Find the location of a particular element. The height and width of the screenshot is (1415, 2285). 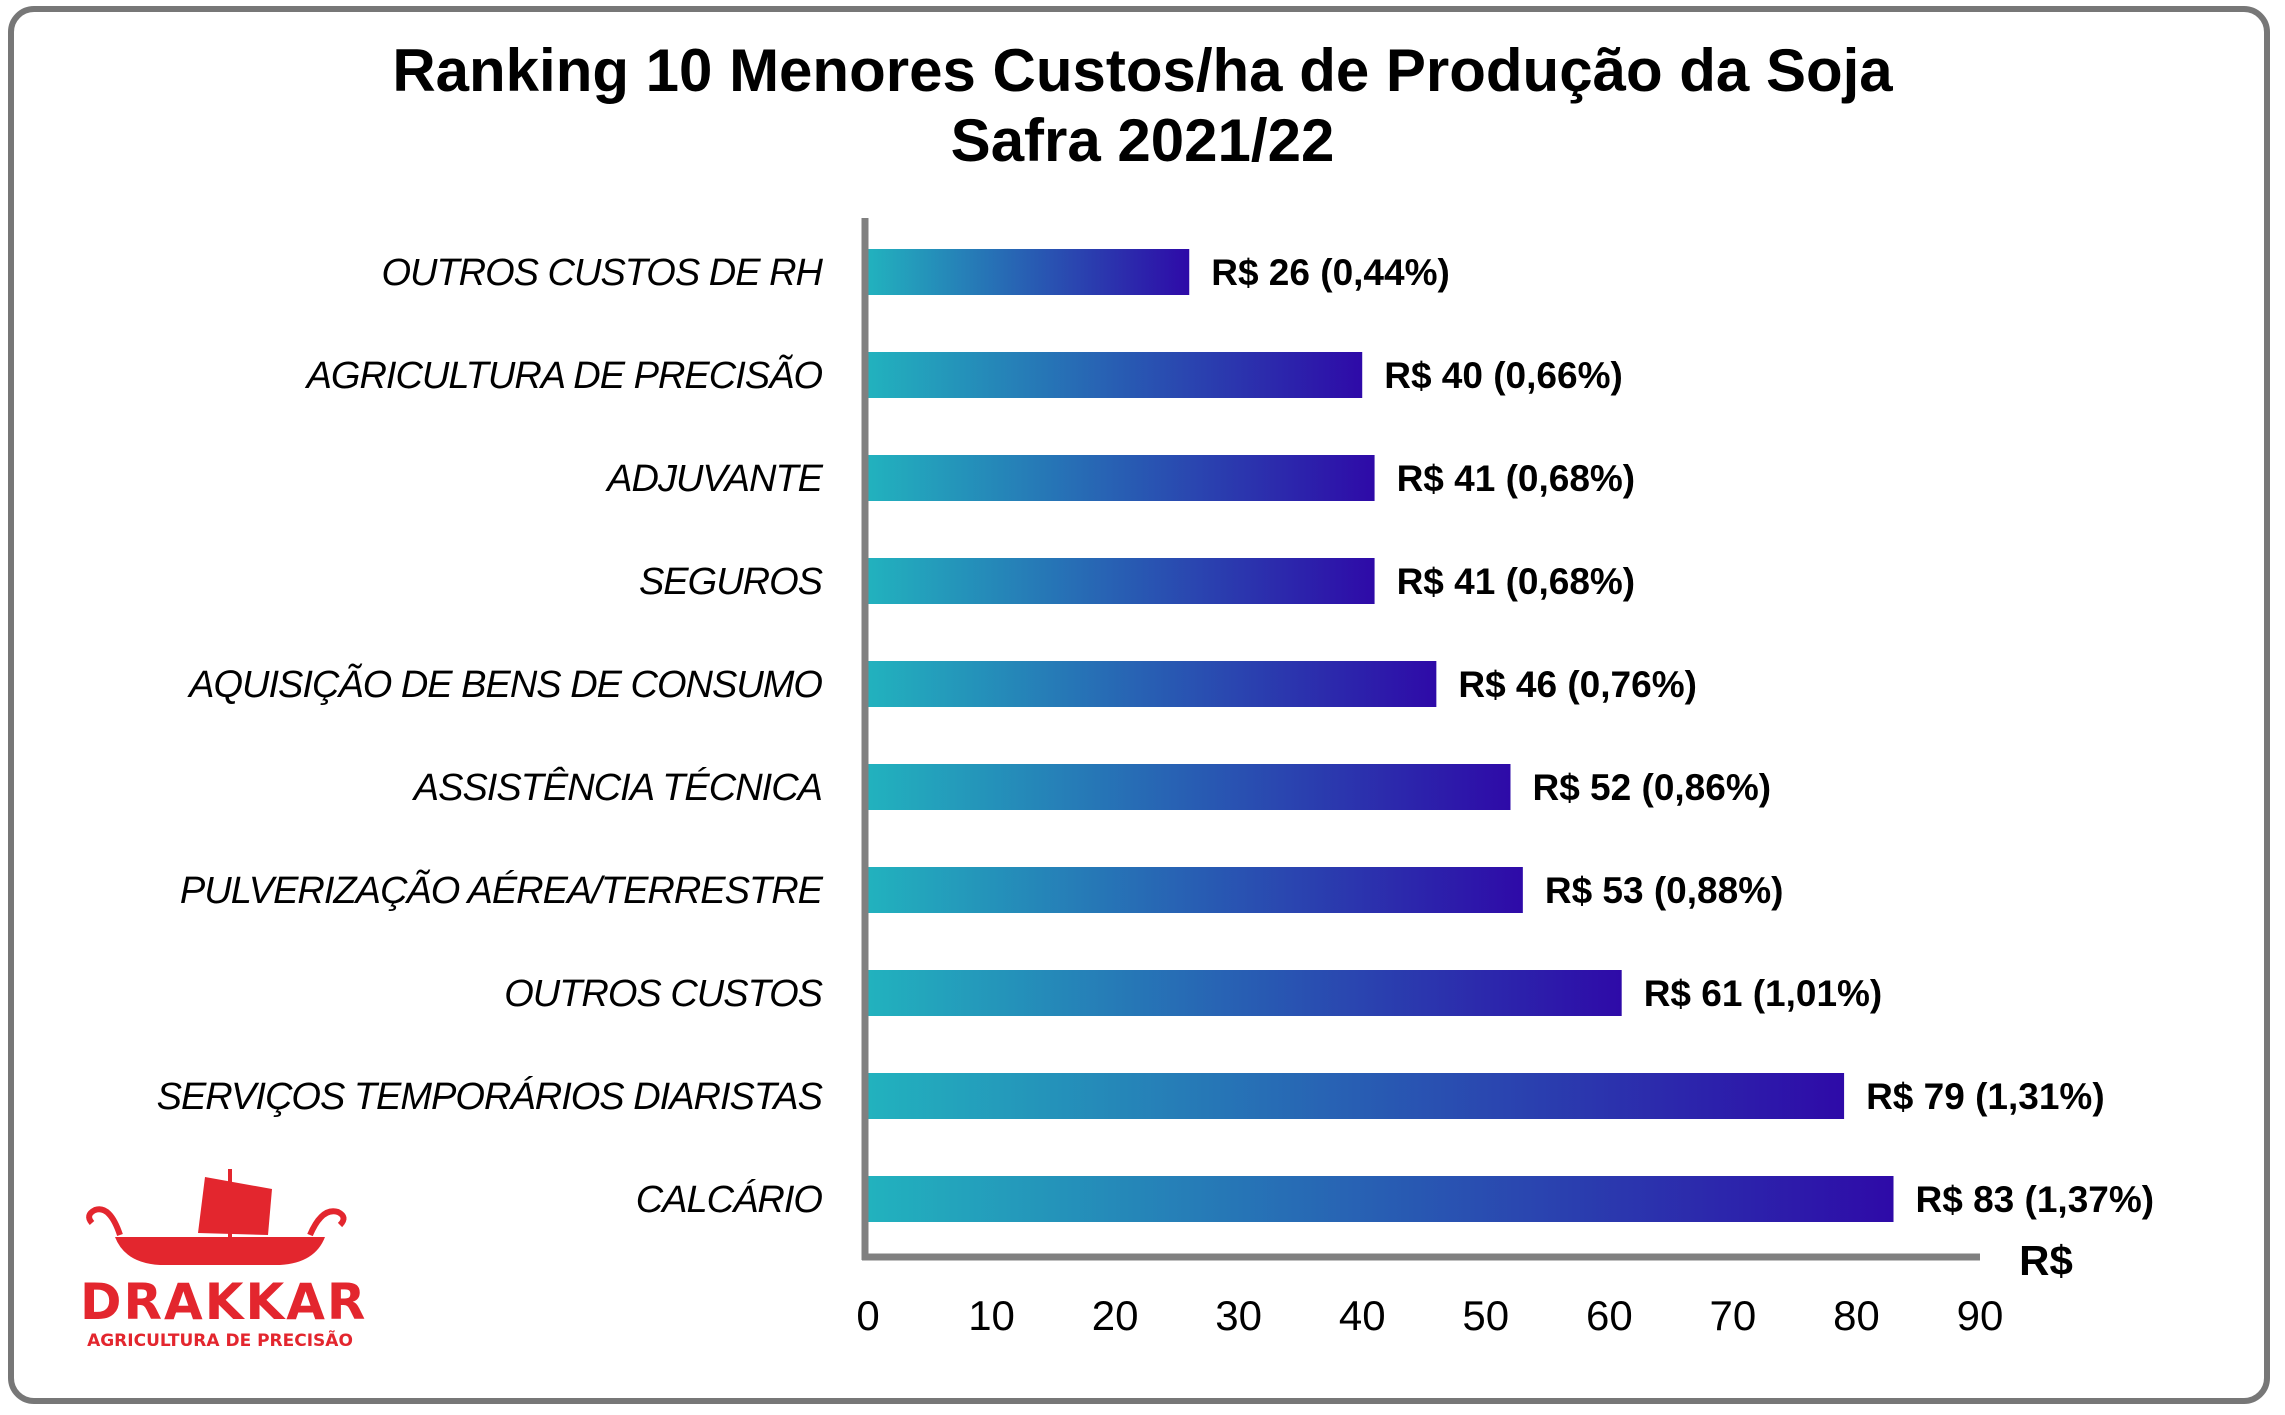

data-label: R$ 26 (0,44%) is located at coordinates (1330, 272).